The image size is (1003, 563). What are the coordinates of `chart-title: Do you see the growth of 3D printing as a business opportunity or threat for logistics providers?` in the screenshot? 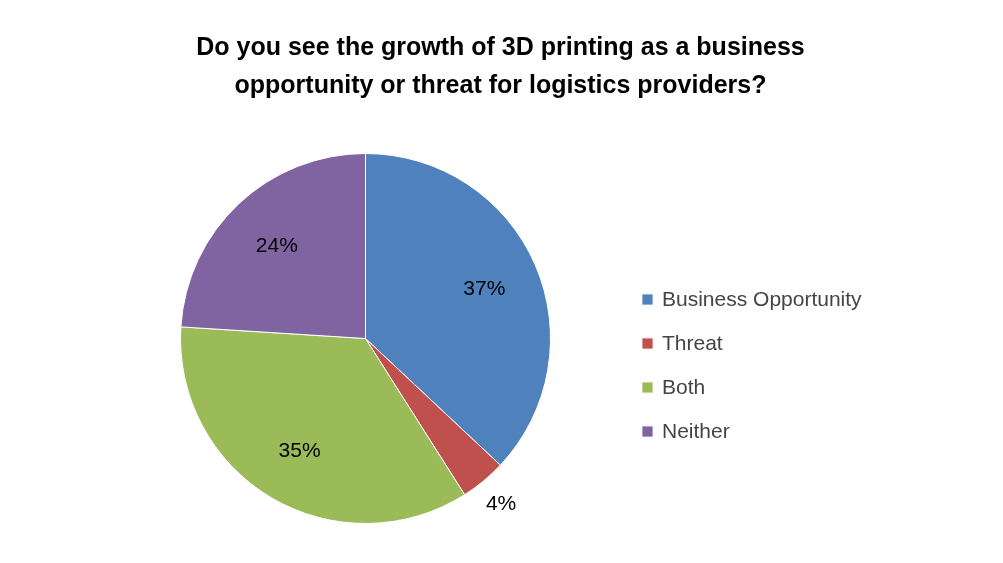 It's located at (500, 64).